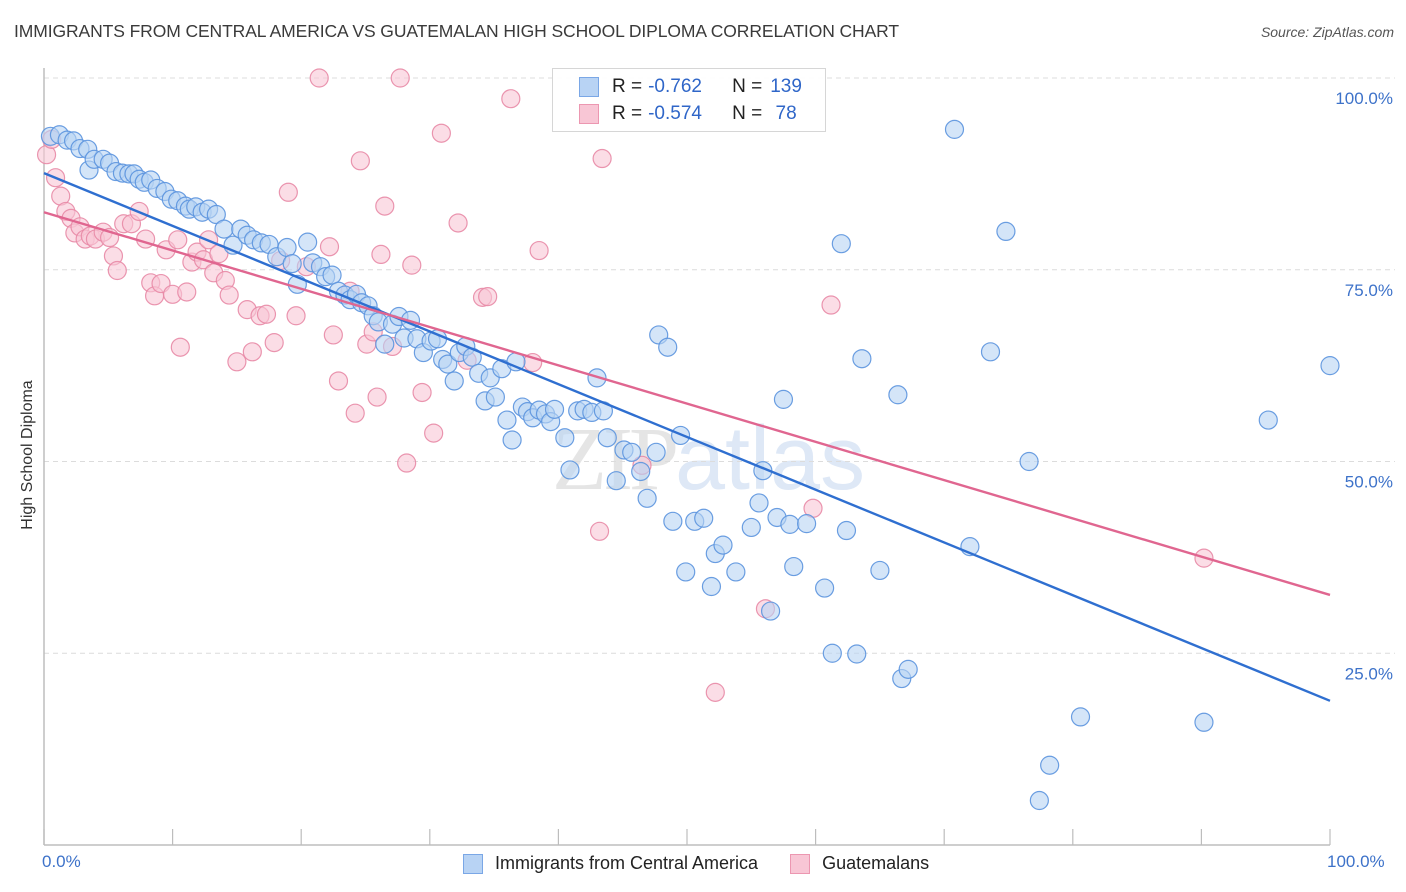  Describe the element at coordinates (1364, 98) in the screenshot. I see `y-tick-label: 100.0%` at that location.